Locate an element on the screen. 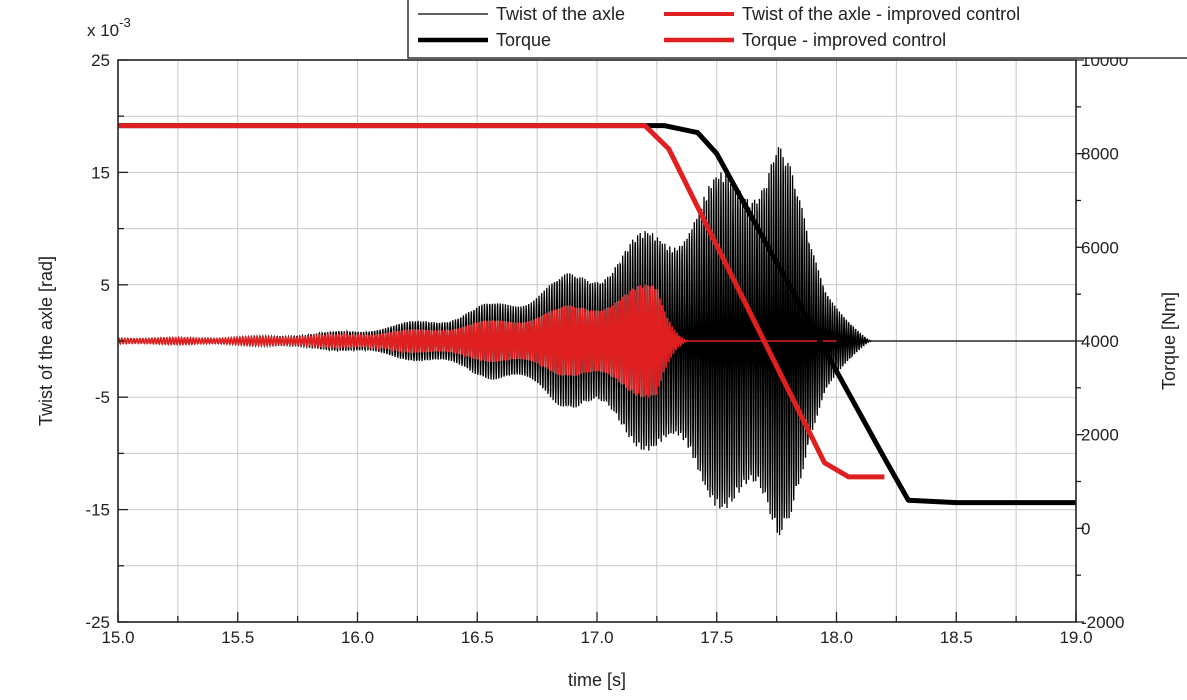  y-left-tick-label: -25 is located at coordinates (97, 622).